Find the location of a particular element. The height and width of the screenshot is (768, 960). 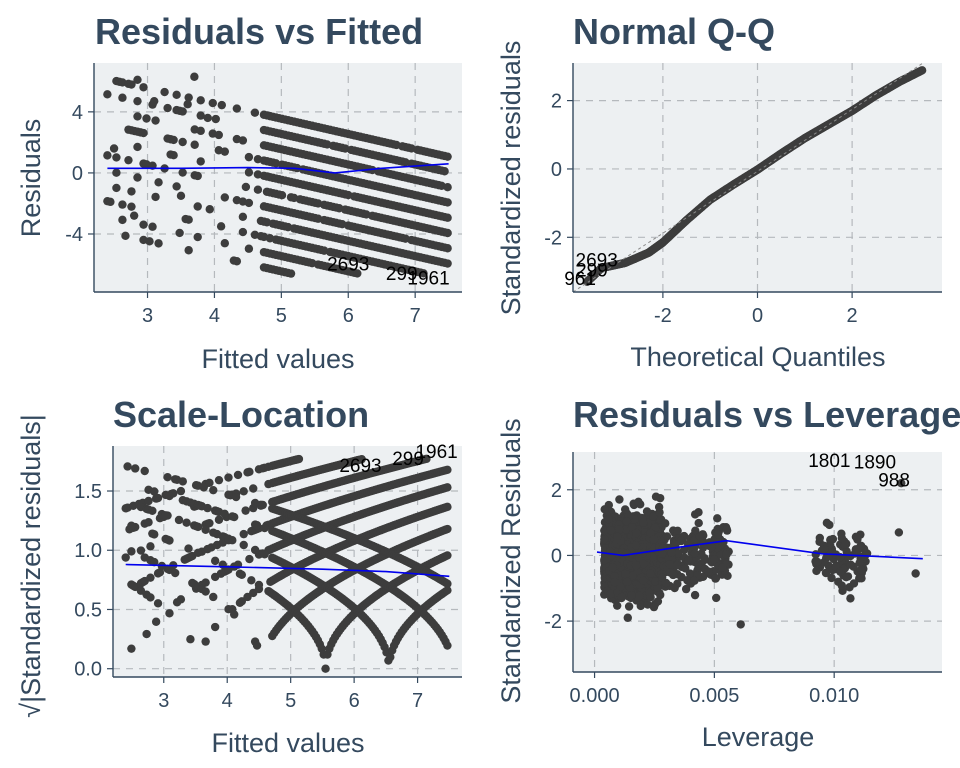

x-tick-label: 0 is located at coordinates (757, 316).